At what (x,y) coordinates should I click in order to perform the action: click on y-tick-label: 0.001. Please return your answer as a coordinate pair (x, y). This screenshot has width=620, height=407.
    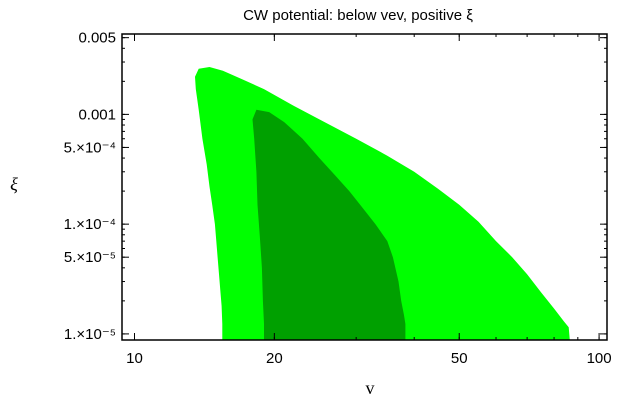
    Looking at the image, I should click on (97, 114).